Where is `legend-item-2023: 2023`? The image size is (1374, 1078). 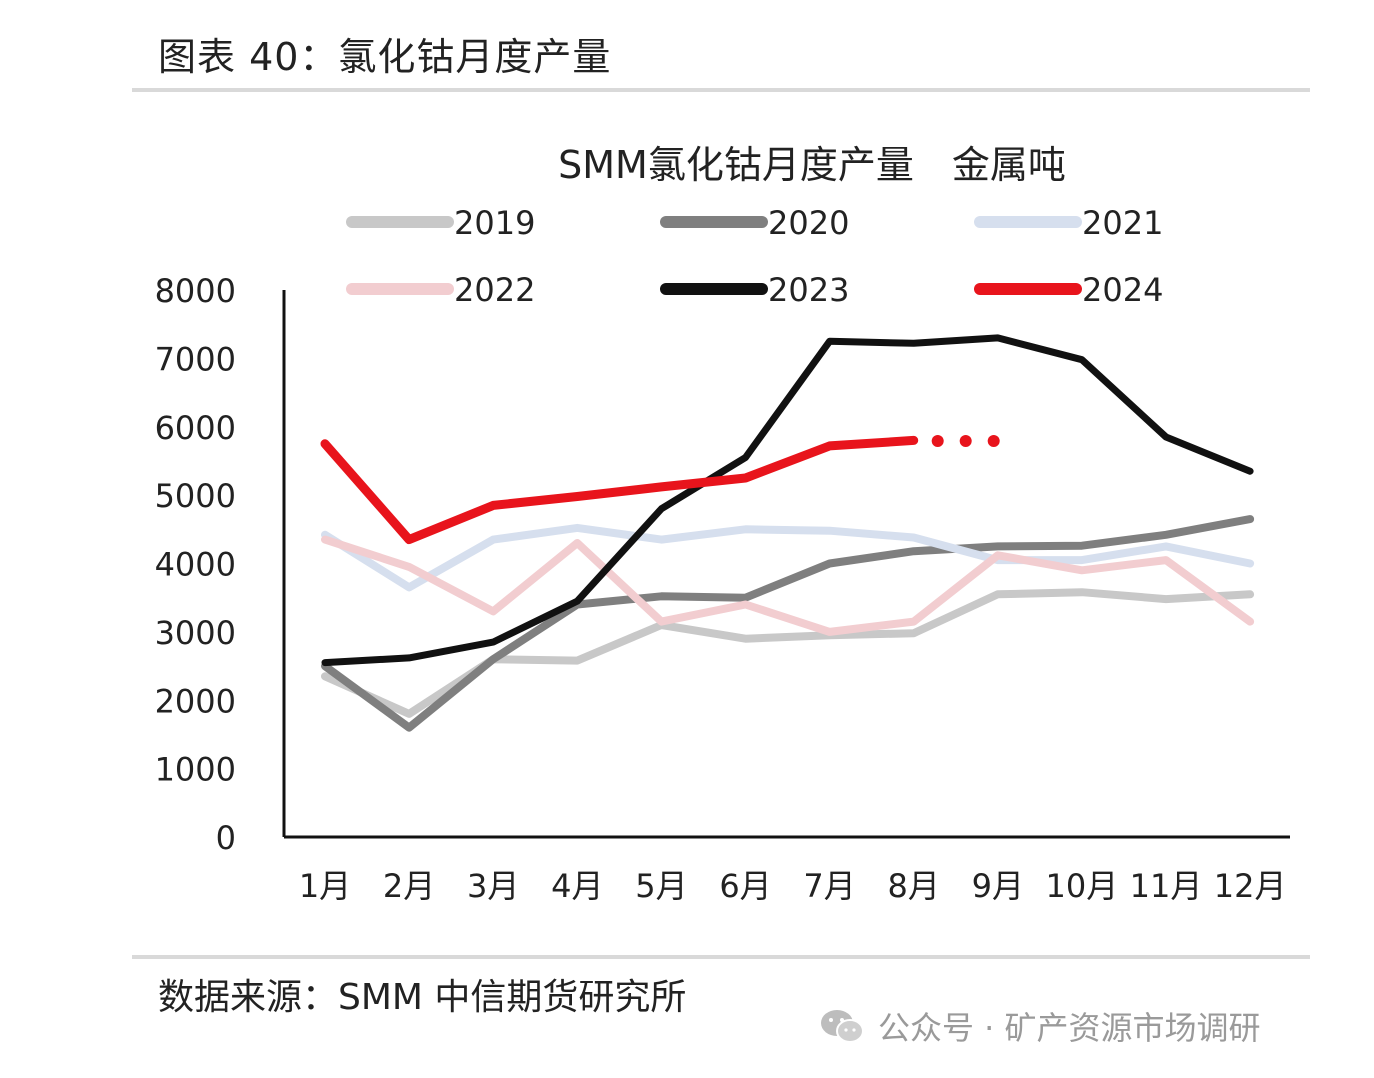 legend-item-2023: 2023 is located at coordinates (754, 290).